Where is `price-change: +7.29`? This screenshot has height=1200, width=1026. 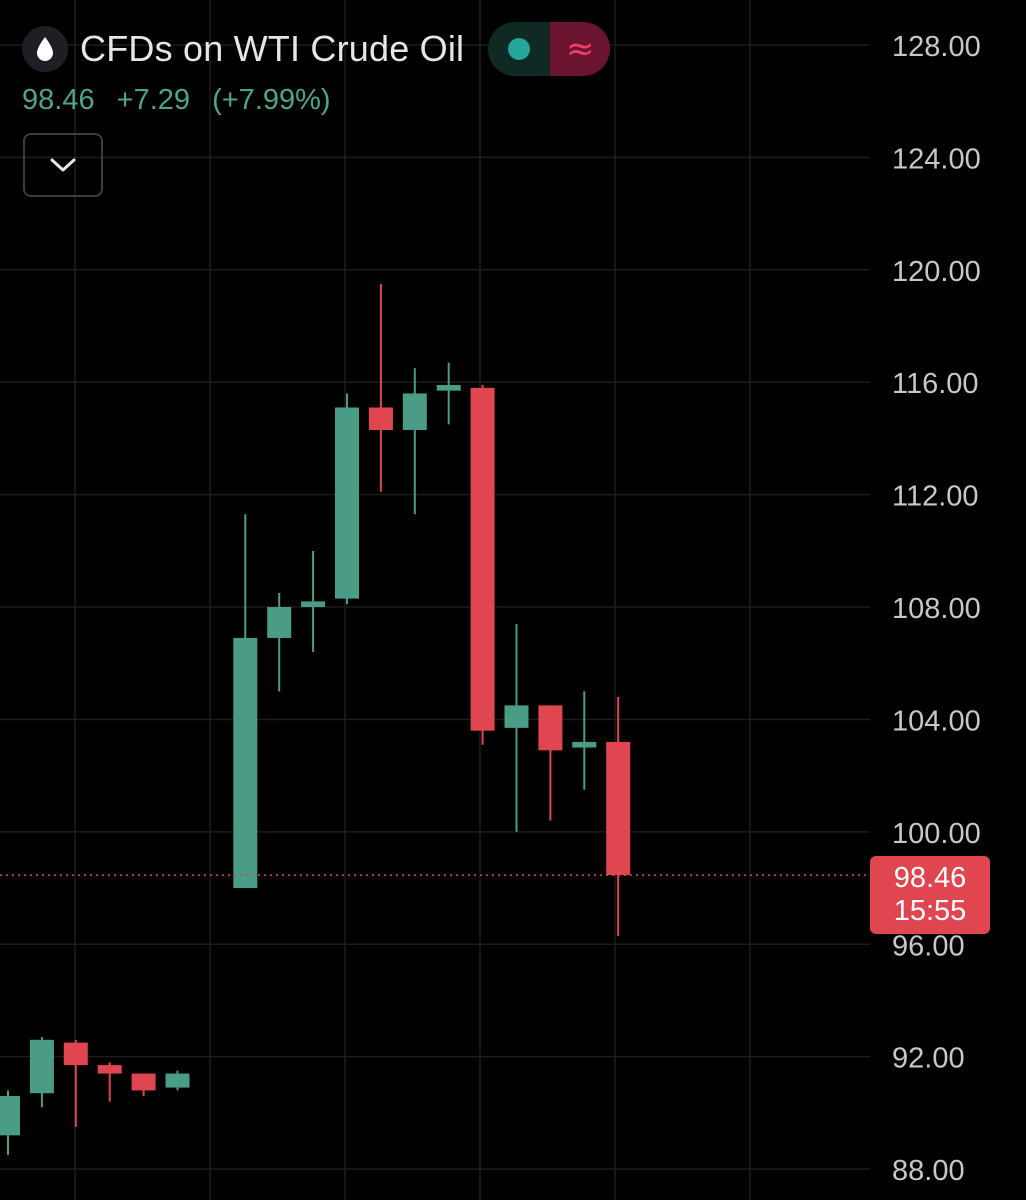 price-change: +7.29 is located at coordinates (153, 100).